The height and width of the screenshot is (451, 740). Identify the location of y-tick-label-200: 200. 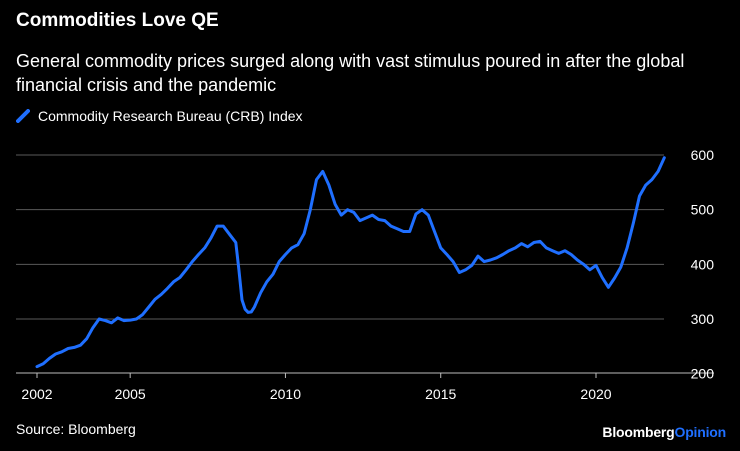
(703, 374).